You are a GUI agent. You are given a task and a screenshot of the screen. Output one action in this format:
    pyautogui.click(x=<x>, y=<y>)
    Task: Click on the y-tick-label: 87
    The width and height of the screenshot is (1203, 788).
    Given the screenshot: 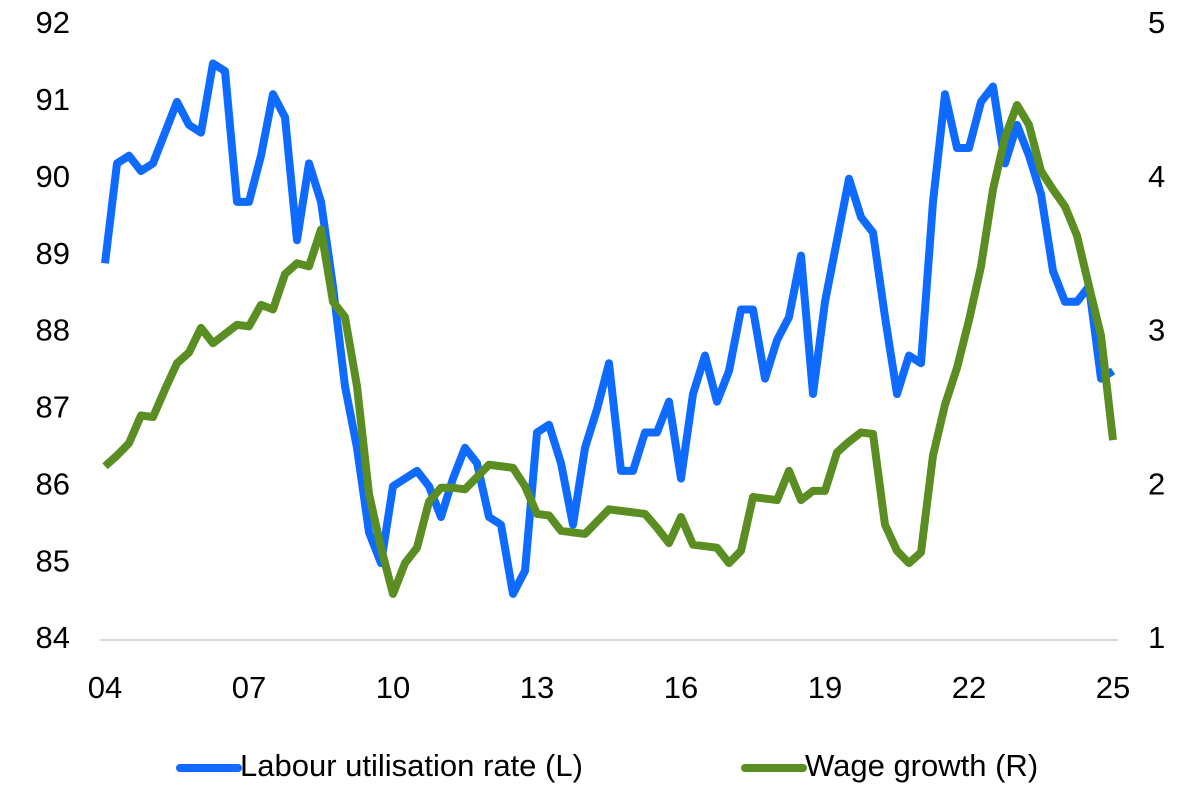 What is the action you would take?
    pyautogui.click(x=53, y=407)
    